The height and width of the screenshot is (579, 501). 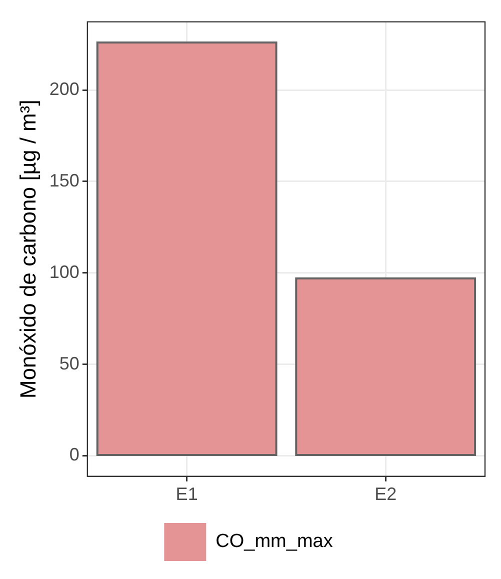 What do you see at coordinates (275, 541) in the screenshot?
I see `legend-label: CO_mm_max` at bounding box center [275, 541].